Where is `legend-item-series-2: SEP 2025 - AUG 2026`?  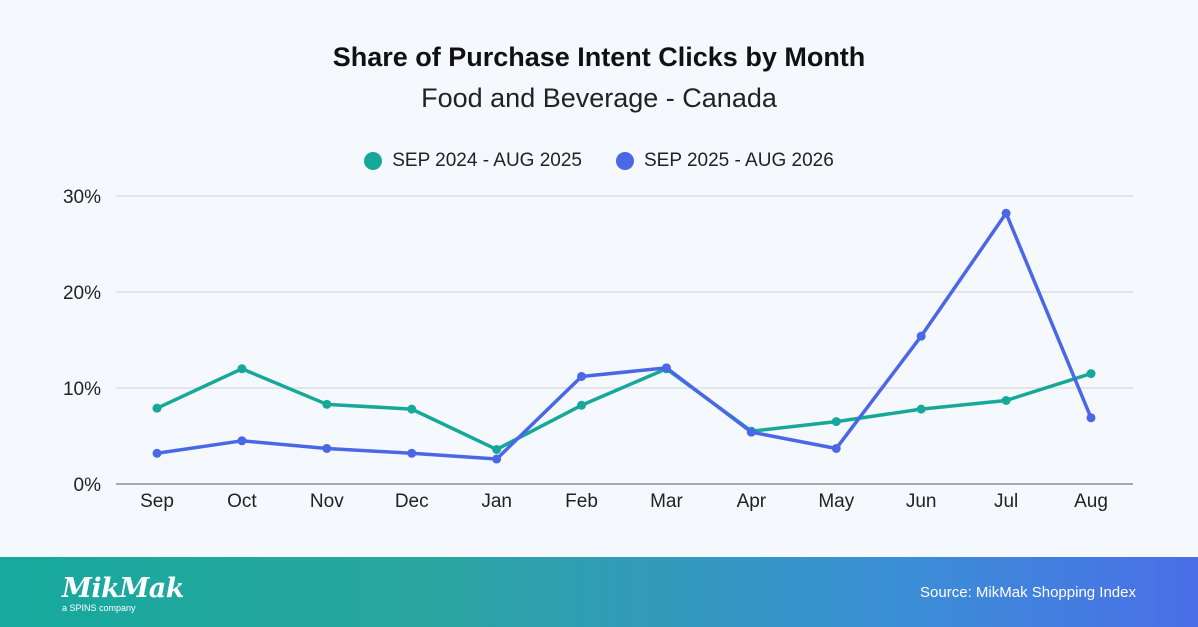 legend-item-series-2: SEP 2025 - AUG 2026 is located at coordinates (725, 161).